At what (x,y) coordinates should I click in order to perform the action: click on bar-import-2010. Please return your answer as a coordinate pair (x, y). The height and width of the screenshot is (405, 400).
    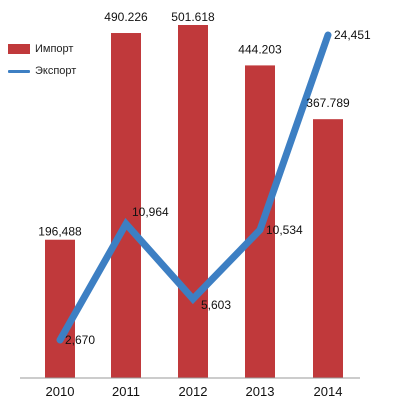
    Looking at the image, I should click on (60, 308).